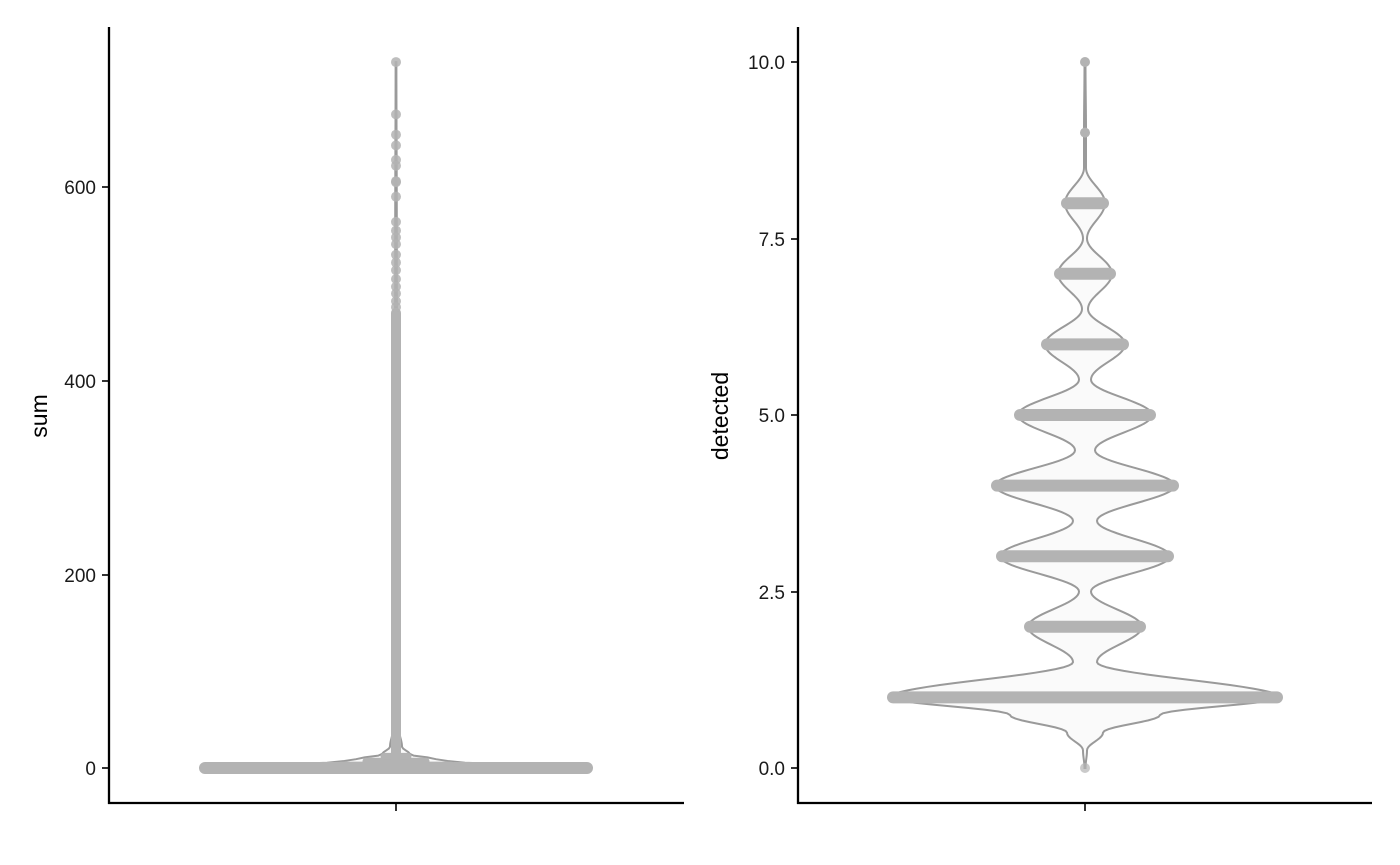  Describe the element at coordinates (105, 477) in the screenshot. I see `y-tick-marks-sum` at that location.